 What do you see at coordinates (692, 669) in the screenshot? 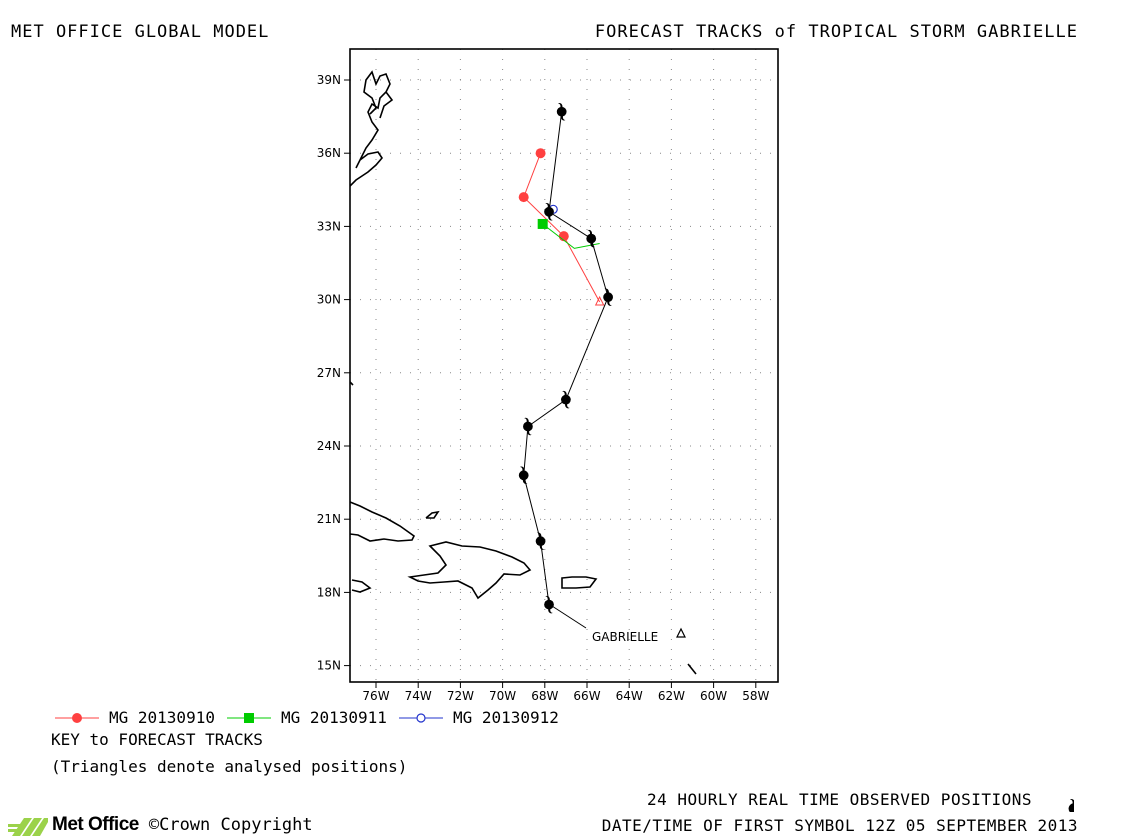
I see `antilles-islet` at bounding box center [692, 669].